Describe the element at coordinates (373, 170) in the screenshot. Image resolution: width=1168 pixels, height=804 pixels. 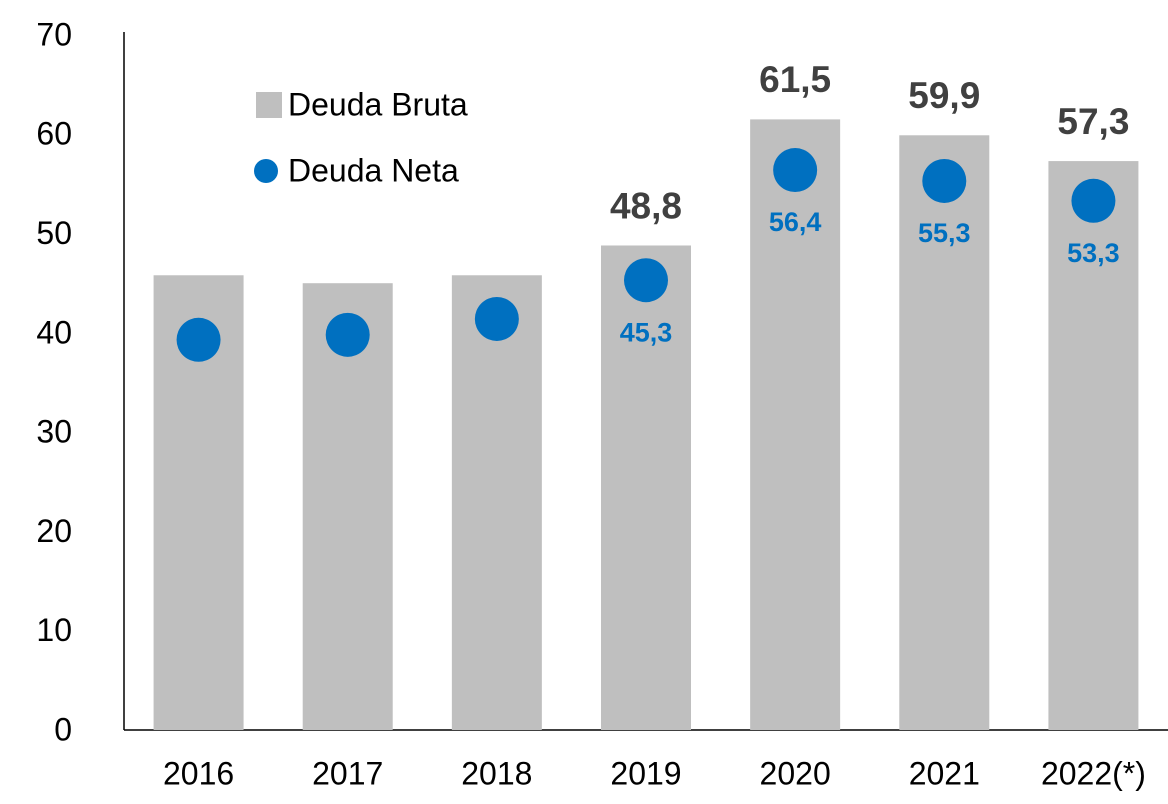
I see `legend-label: Deuda Neta` at that location.